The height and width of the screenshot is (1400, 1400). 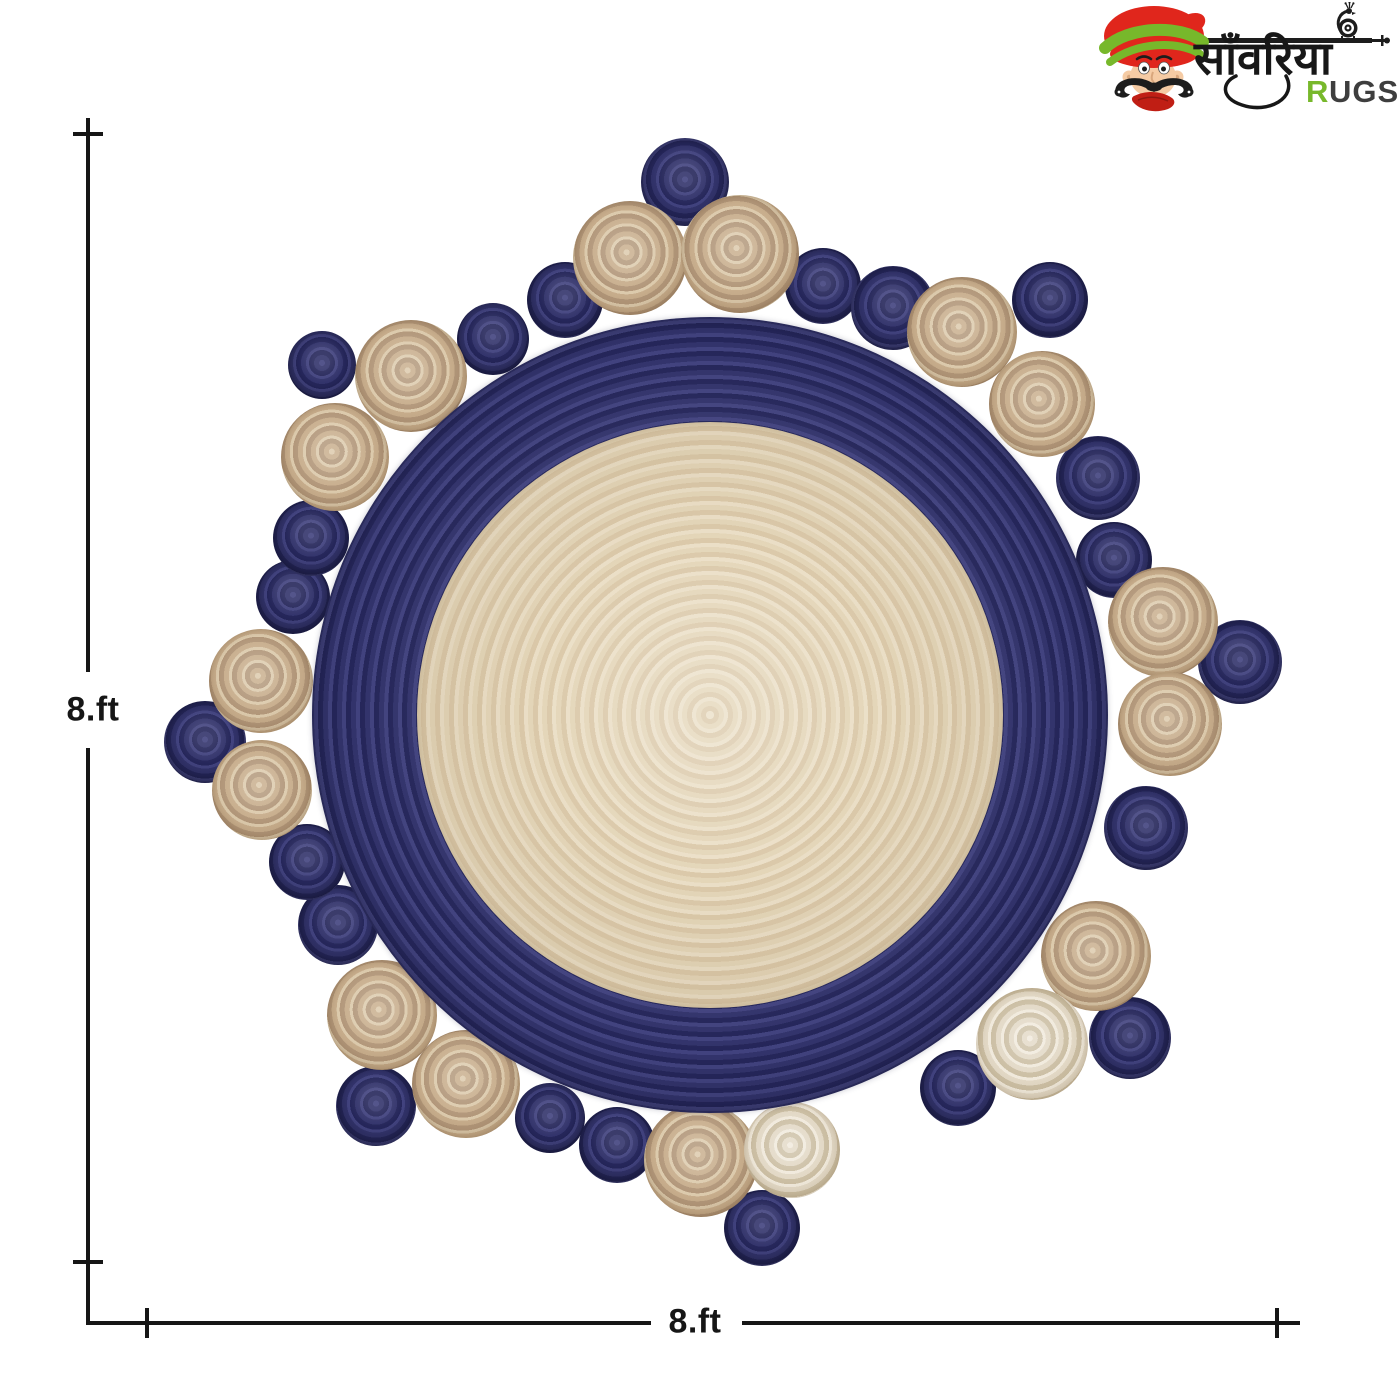 I want to click on brand-logo: साँवरिया R UGS, so click(x=1243, y=61).